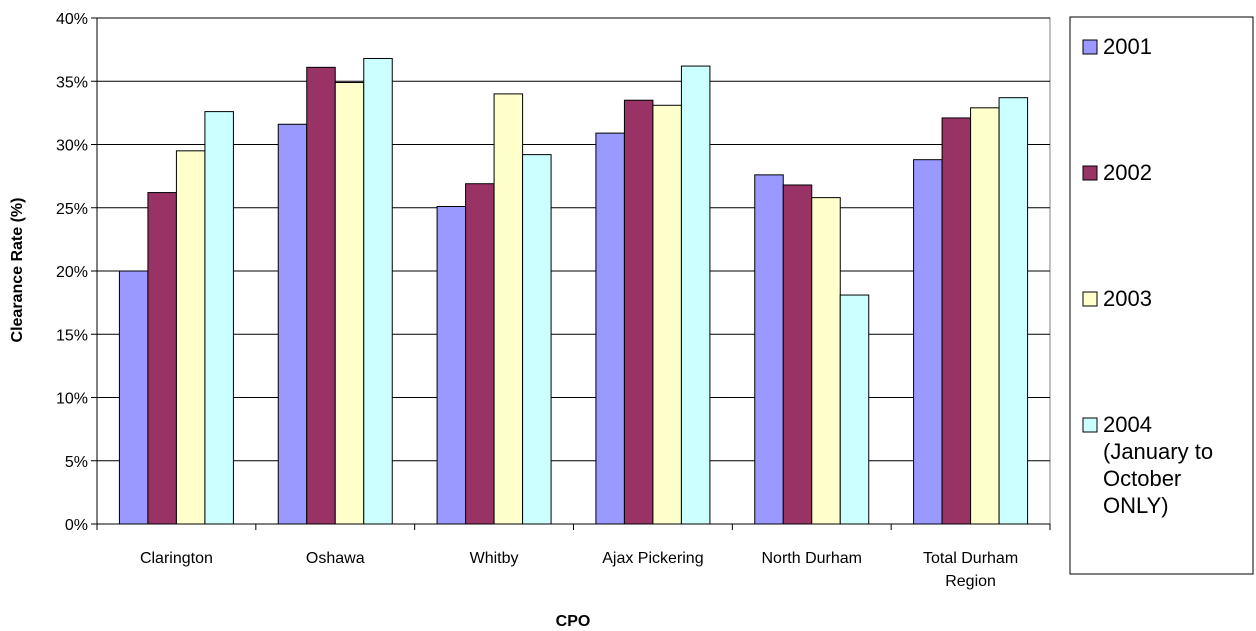 The image size is (1256, 631). I want to click on y-tick-label: 30%, so click(72, 146).